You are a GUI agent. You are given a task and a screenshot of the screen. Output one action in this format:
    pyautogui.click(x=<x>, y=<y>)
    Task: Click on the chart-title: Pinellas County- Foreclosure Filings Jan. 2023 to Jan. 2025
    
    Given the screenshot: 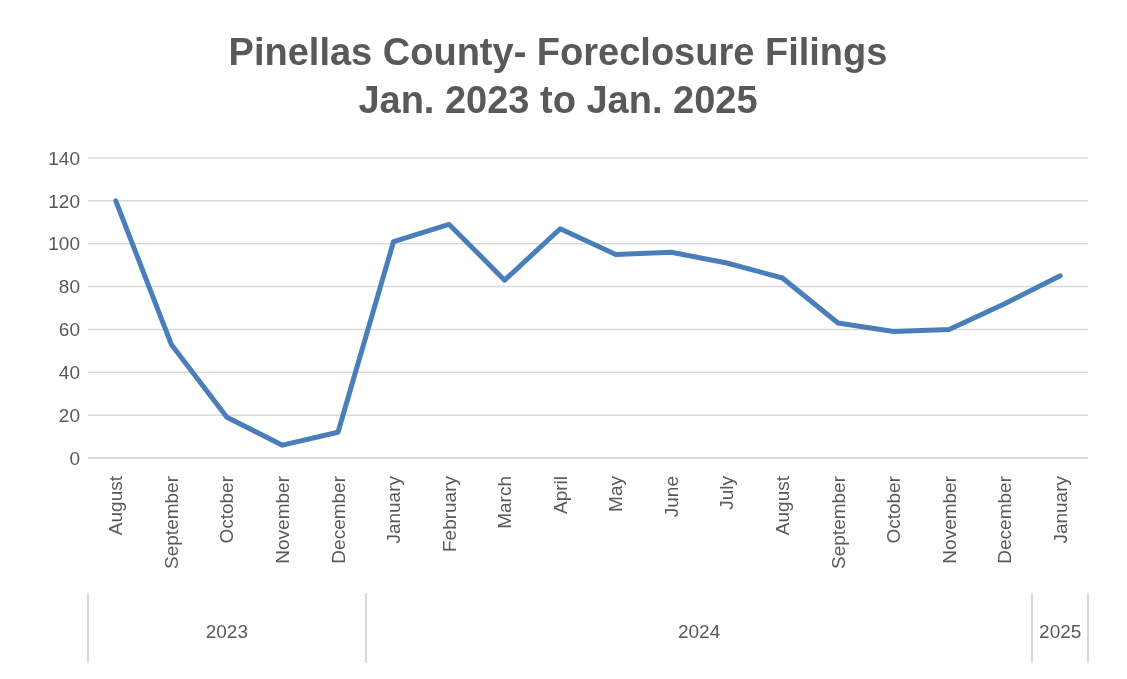 What is the action you would take?
    pyautogui.click(x=558, y=76)
    